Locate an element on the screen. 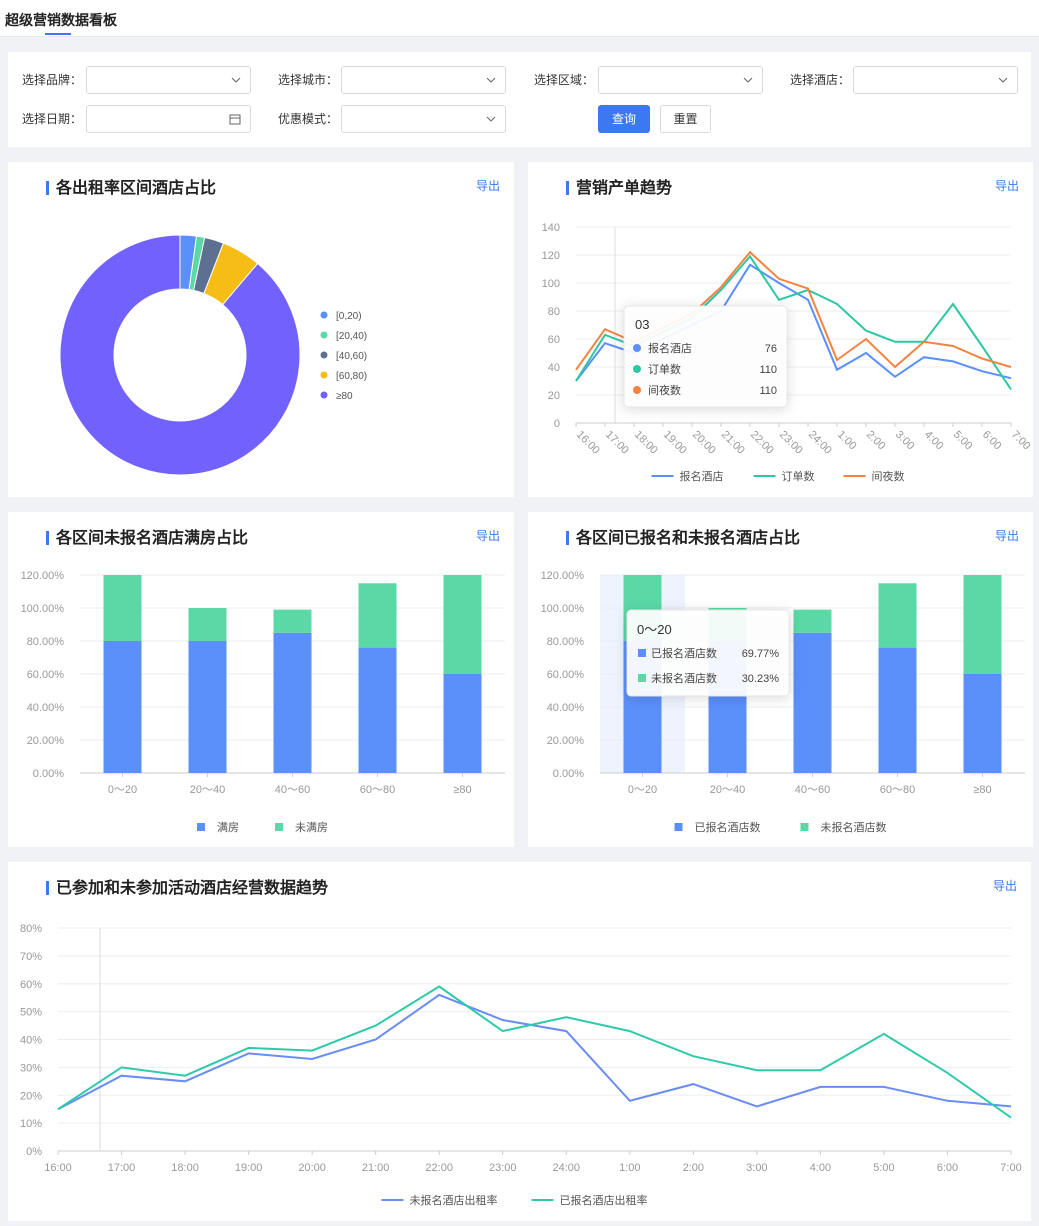  hotel-select is located at coordinates (935, 80).